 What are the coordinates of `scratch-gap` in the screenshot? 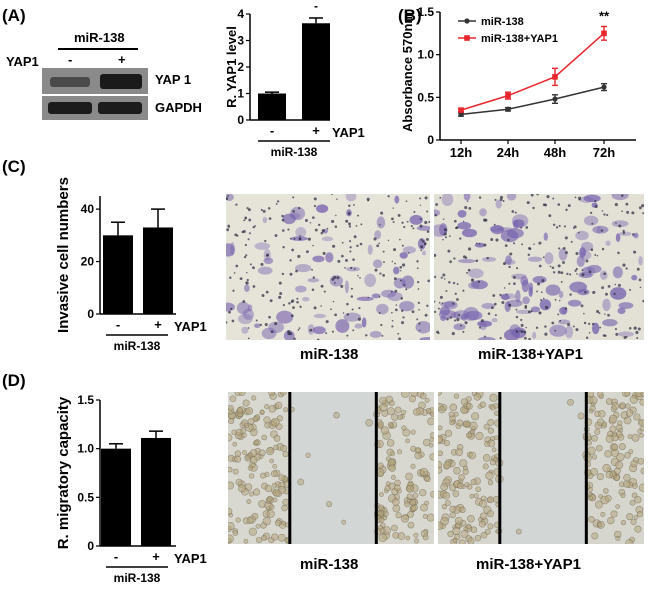 It's located at (543, 468).